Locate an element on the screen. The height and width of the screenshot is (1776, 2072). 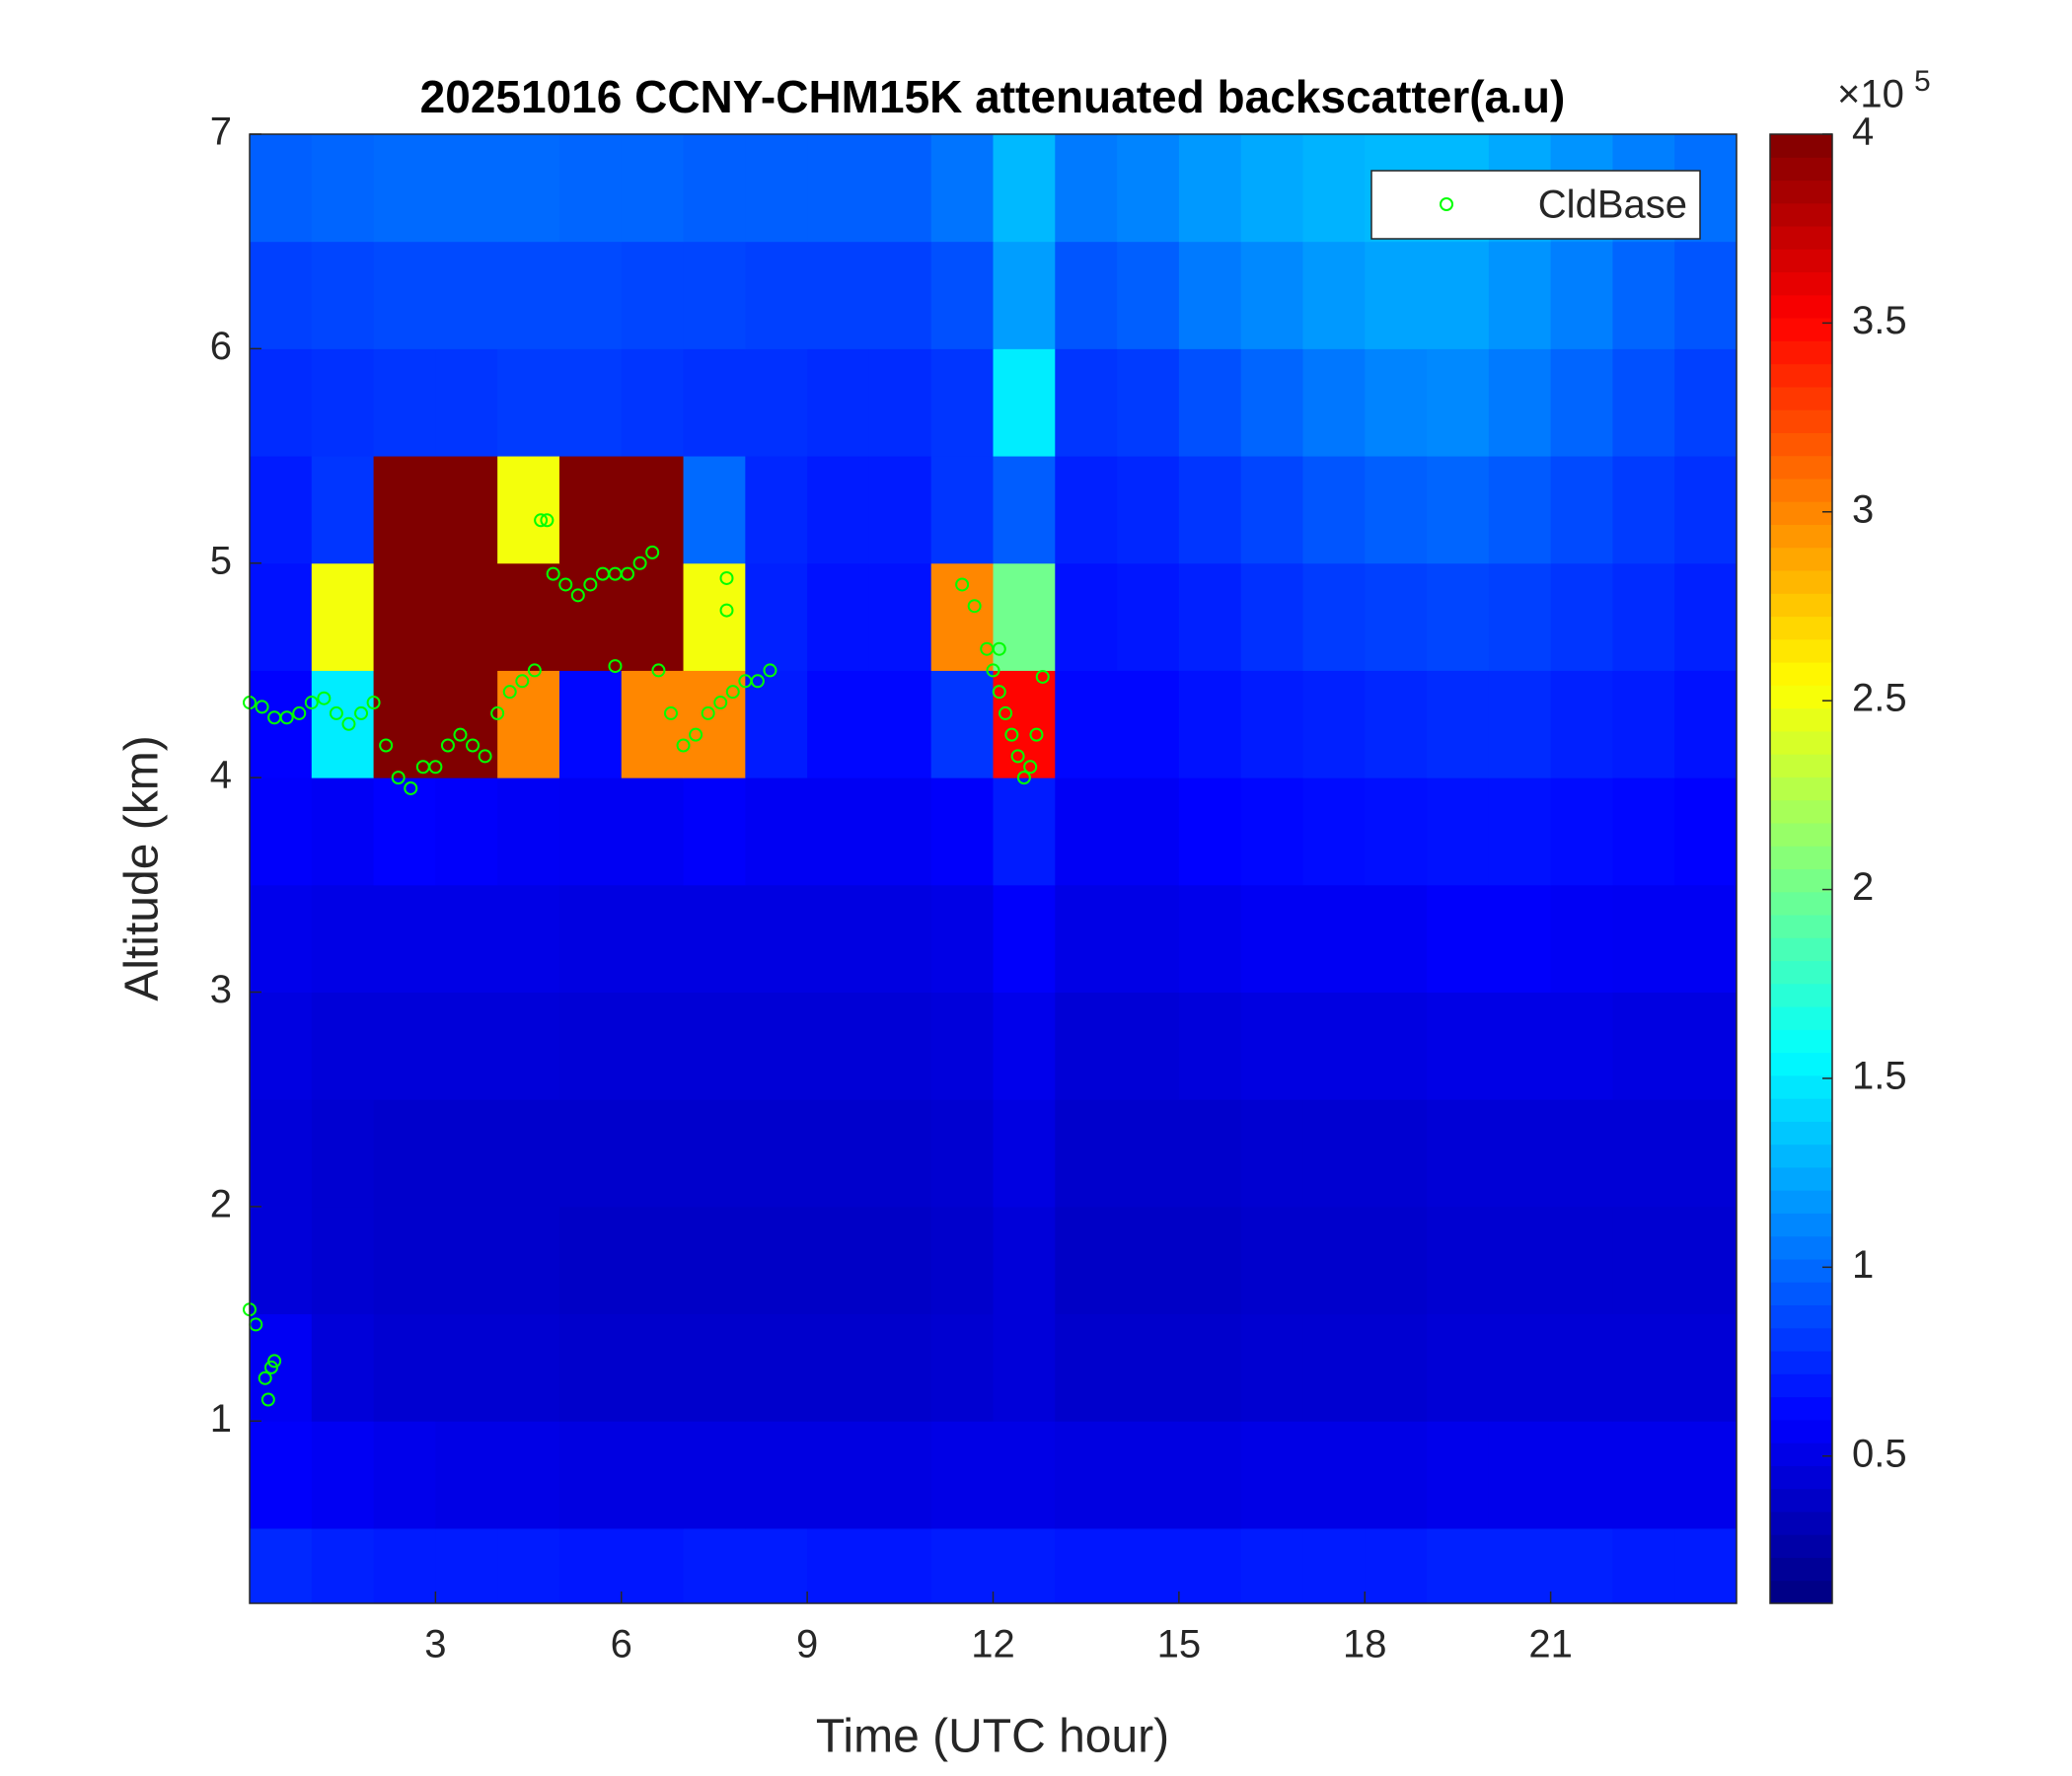
legend-marker is located at coordinates (1447, 204).